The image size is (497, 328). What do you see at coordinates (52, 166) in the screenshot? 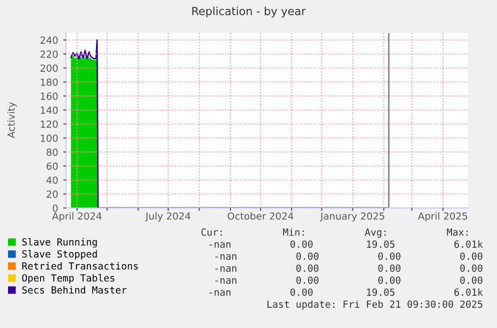
I see `y-tick-label: 60` at bounding box center [52, 166].